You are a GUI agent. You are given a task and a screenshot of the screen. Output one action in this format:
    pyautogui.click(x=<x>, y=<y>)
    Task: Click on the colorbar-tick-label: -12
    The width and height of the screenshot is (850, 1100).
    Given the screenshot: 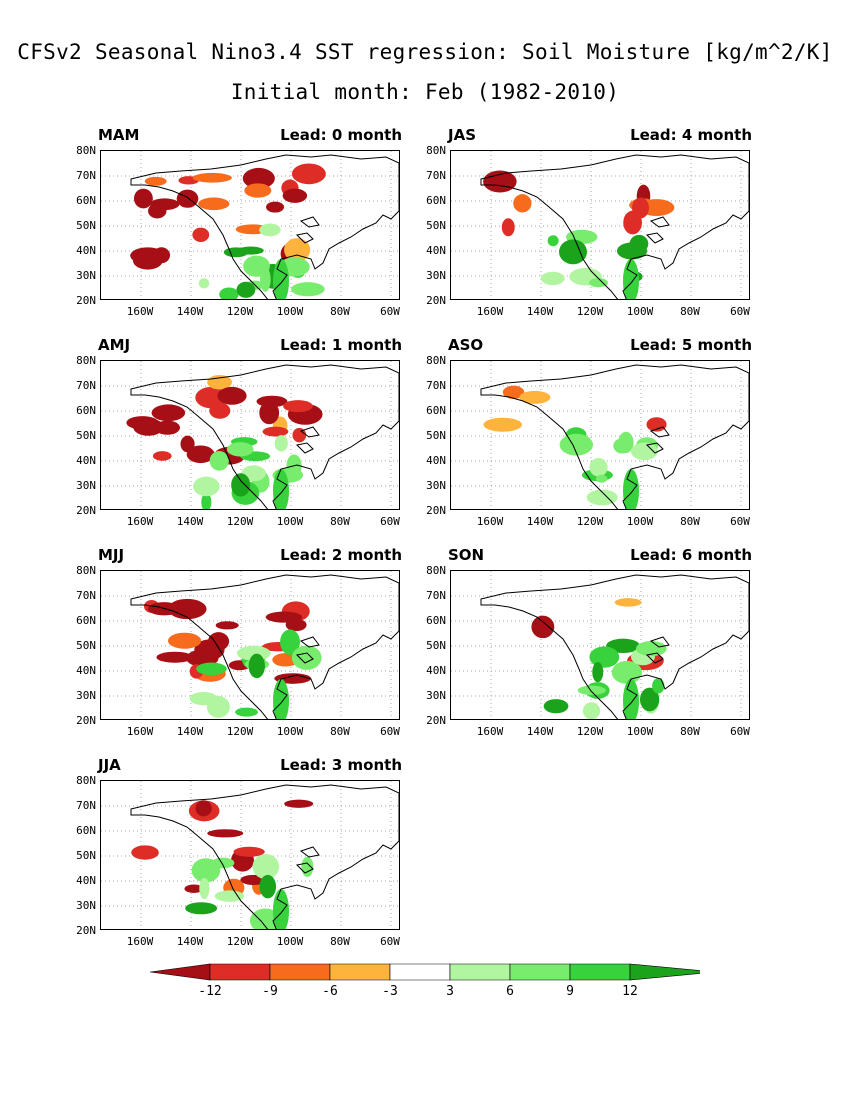 What is the action you would take?
    pyautogui.click(x=210, y=991)
    